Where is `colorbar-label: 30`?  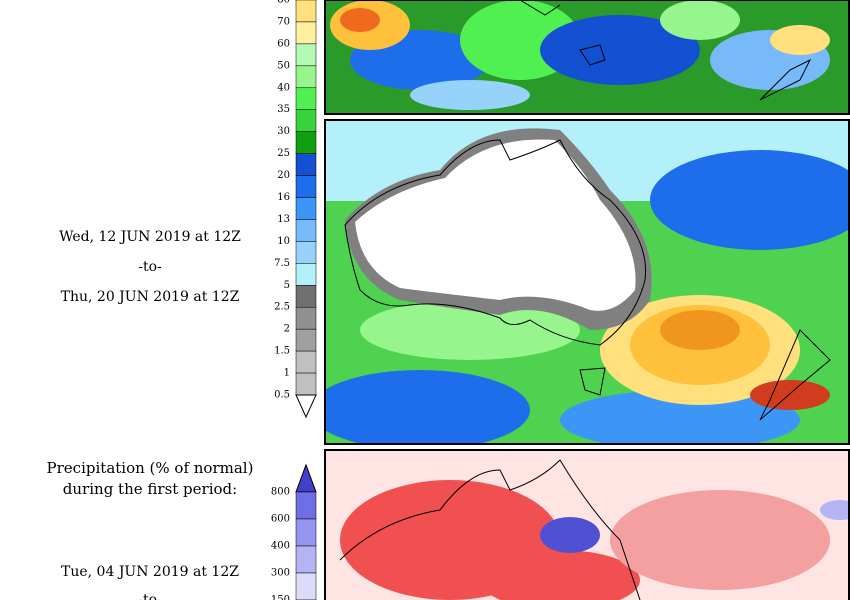
colorbar-label: 30 is located at coordinates (283, 131).